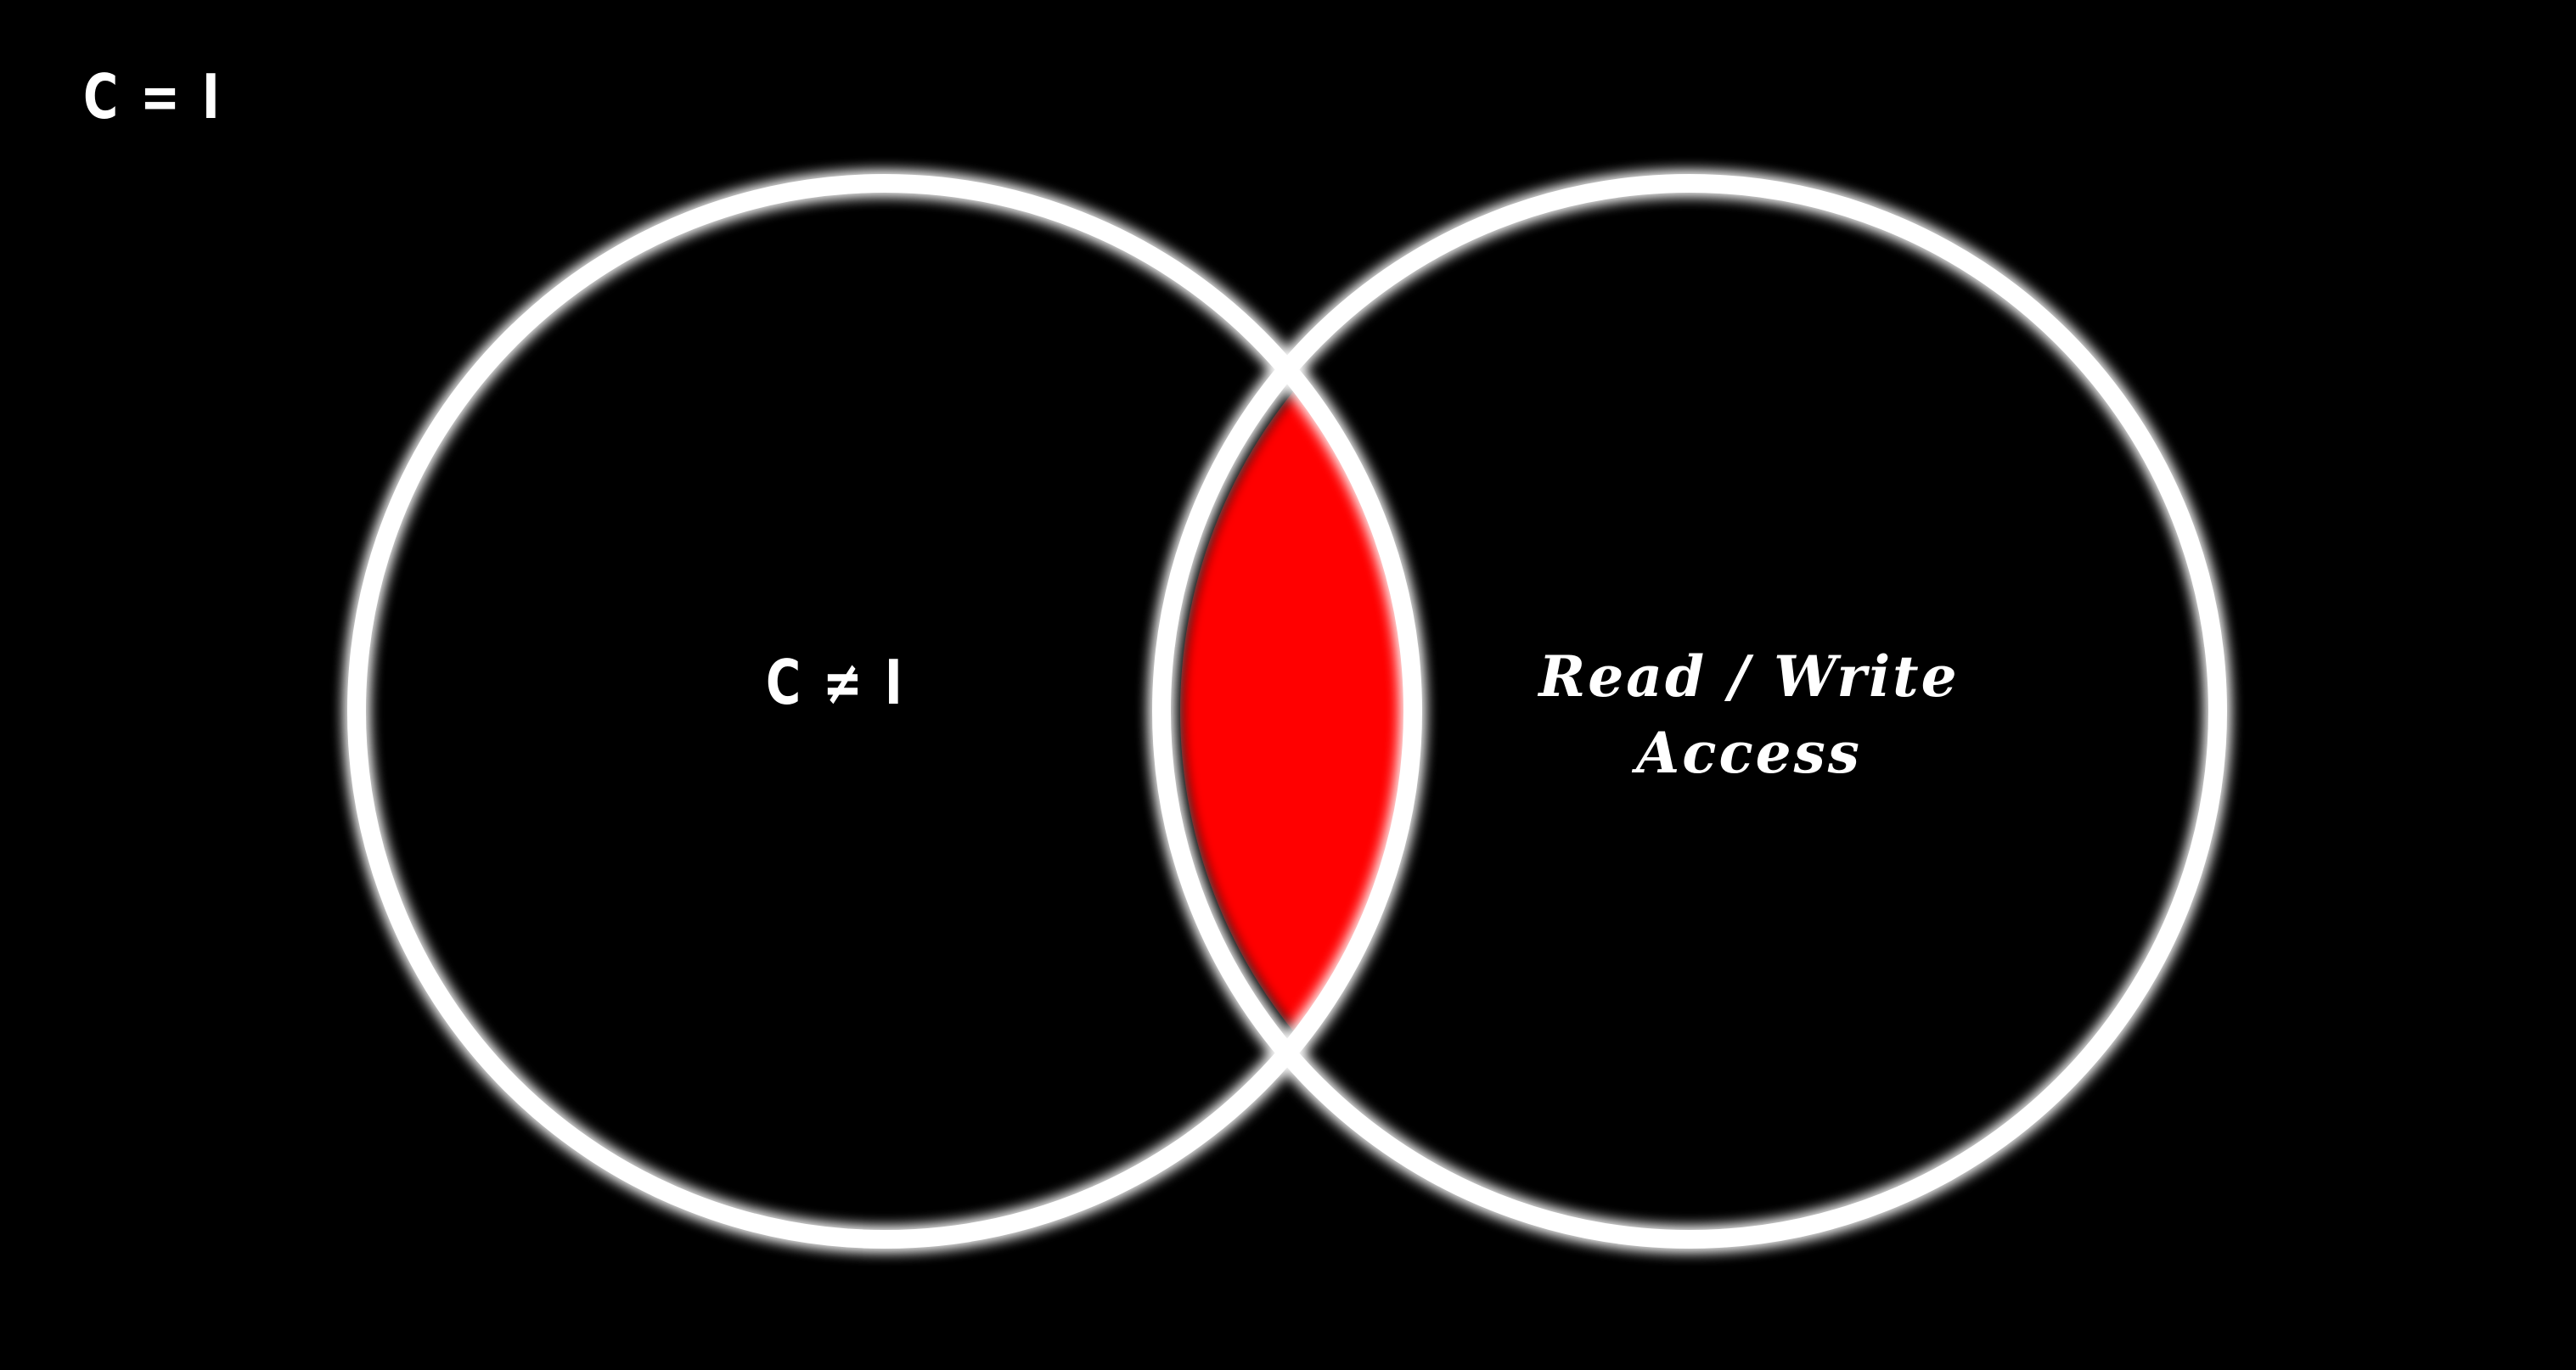 Image resolution: width=2576 pixels, height=1370 pixels. I want to click on right-set-label-line-1: Read / Write, so click(1749, 677).